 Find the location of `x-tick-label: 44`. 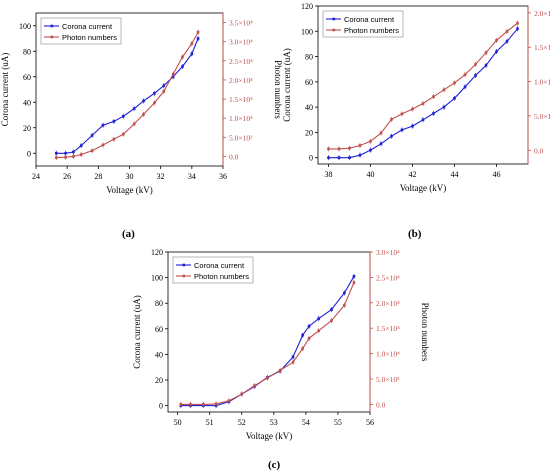

x-tick-label: 44 is located at coordinates (455, 174).